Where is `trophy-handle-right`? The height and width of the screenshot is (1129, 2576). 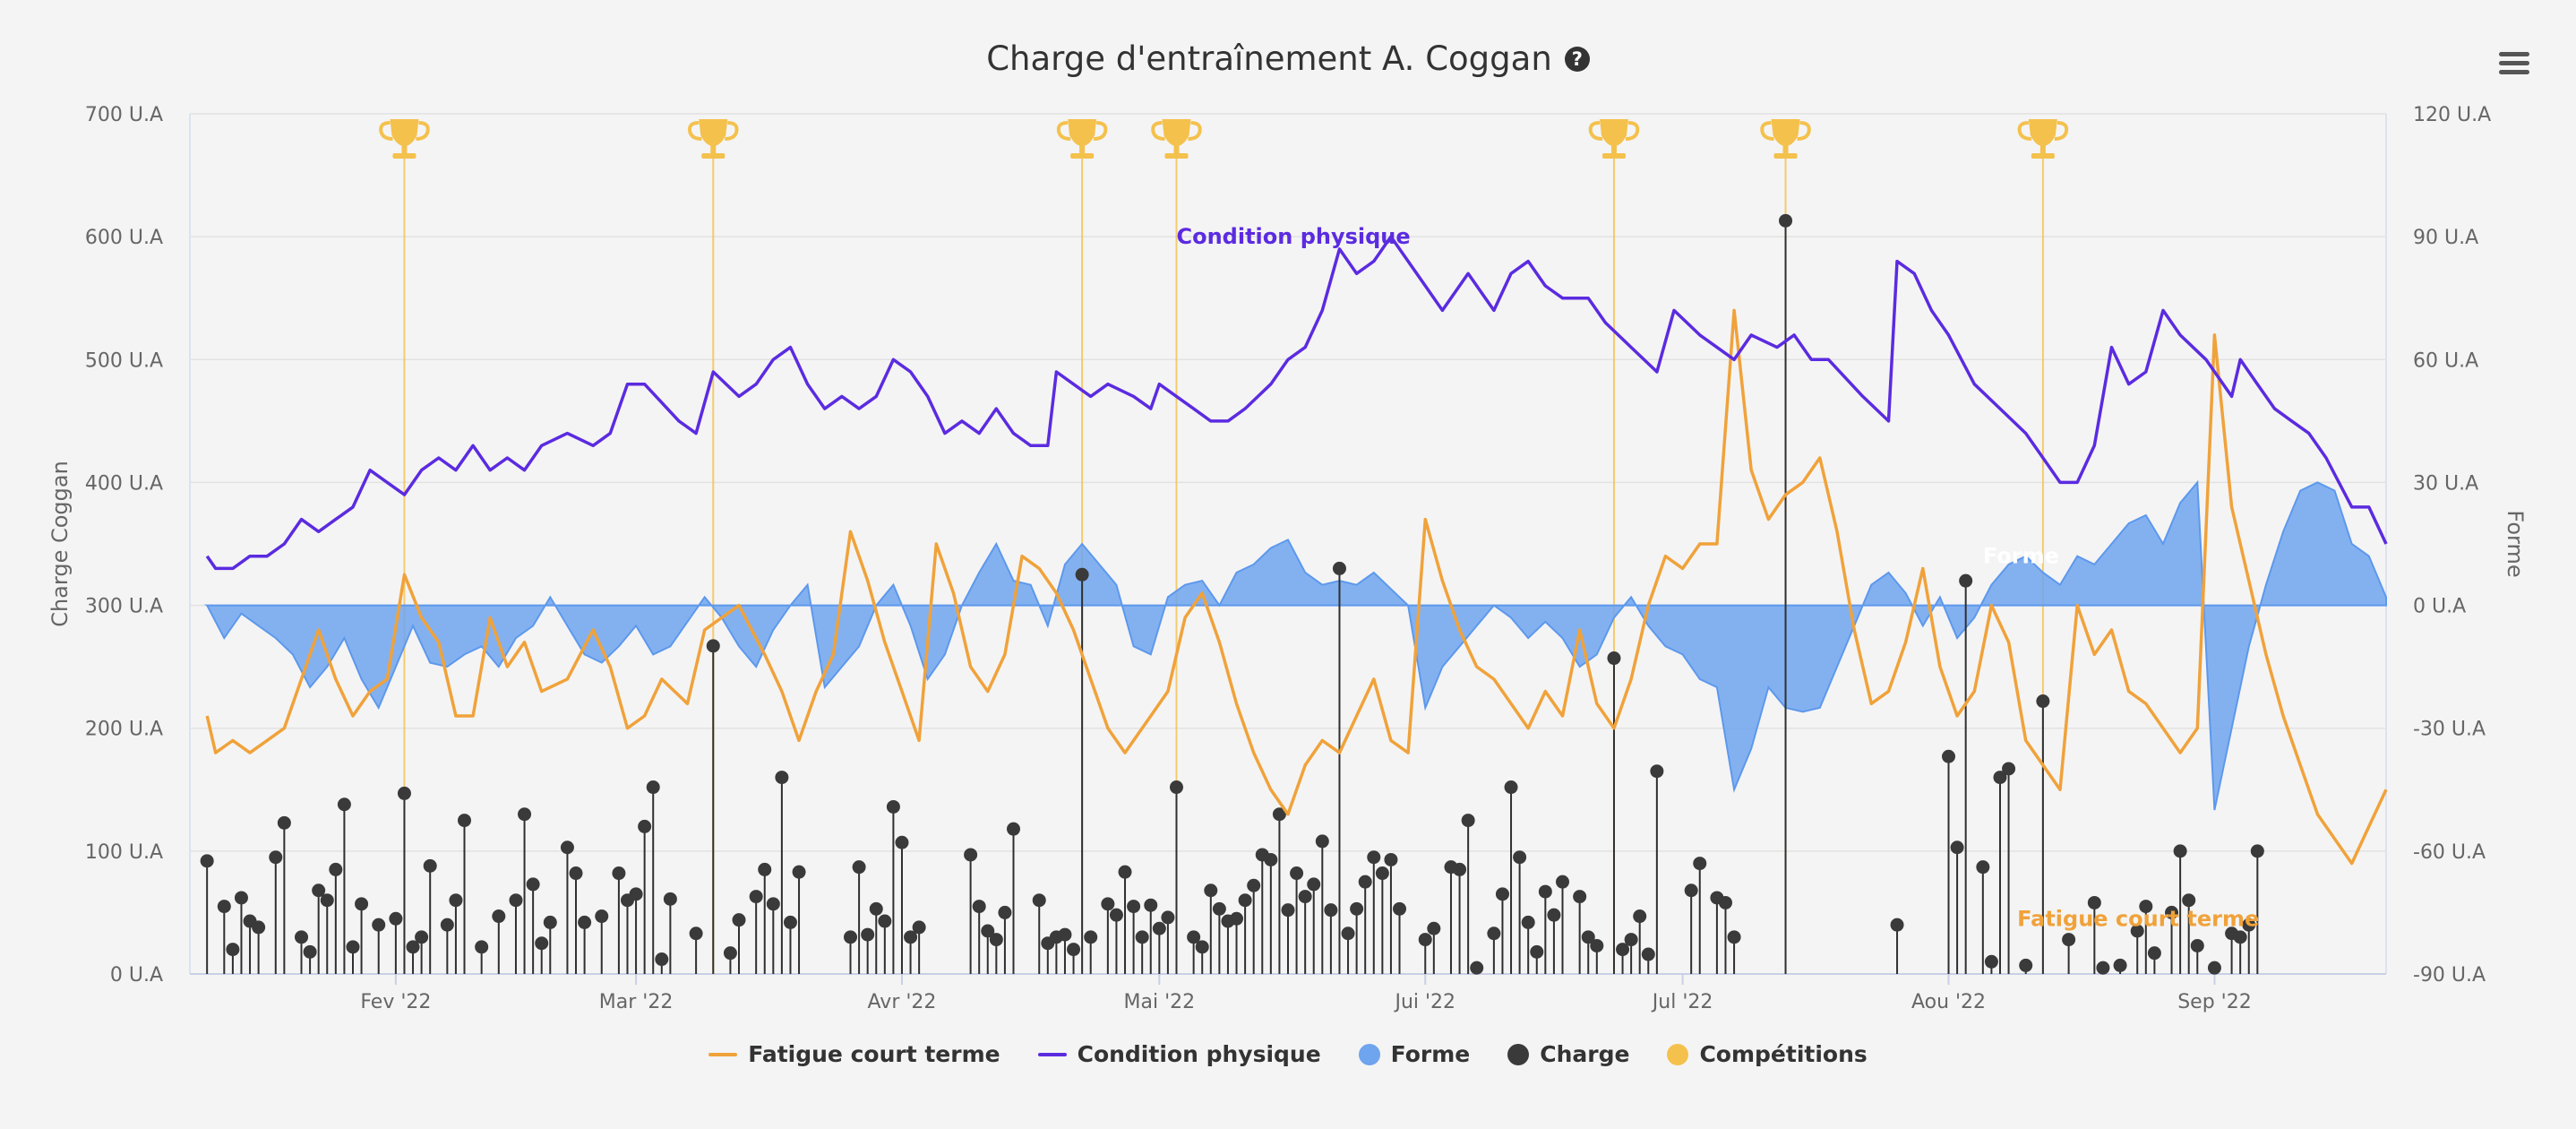 trophy-handle-right is located at coordinates (1195, 131).